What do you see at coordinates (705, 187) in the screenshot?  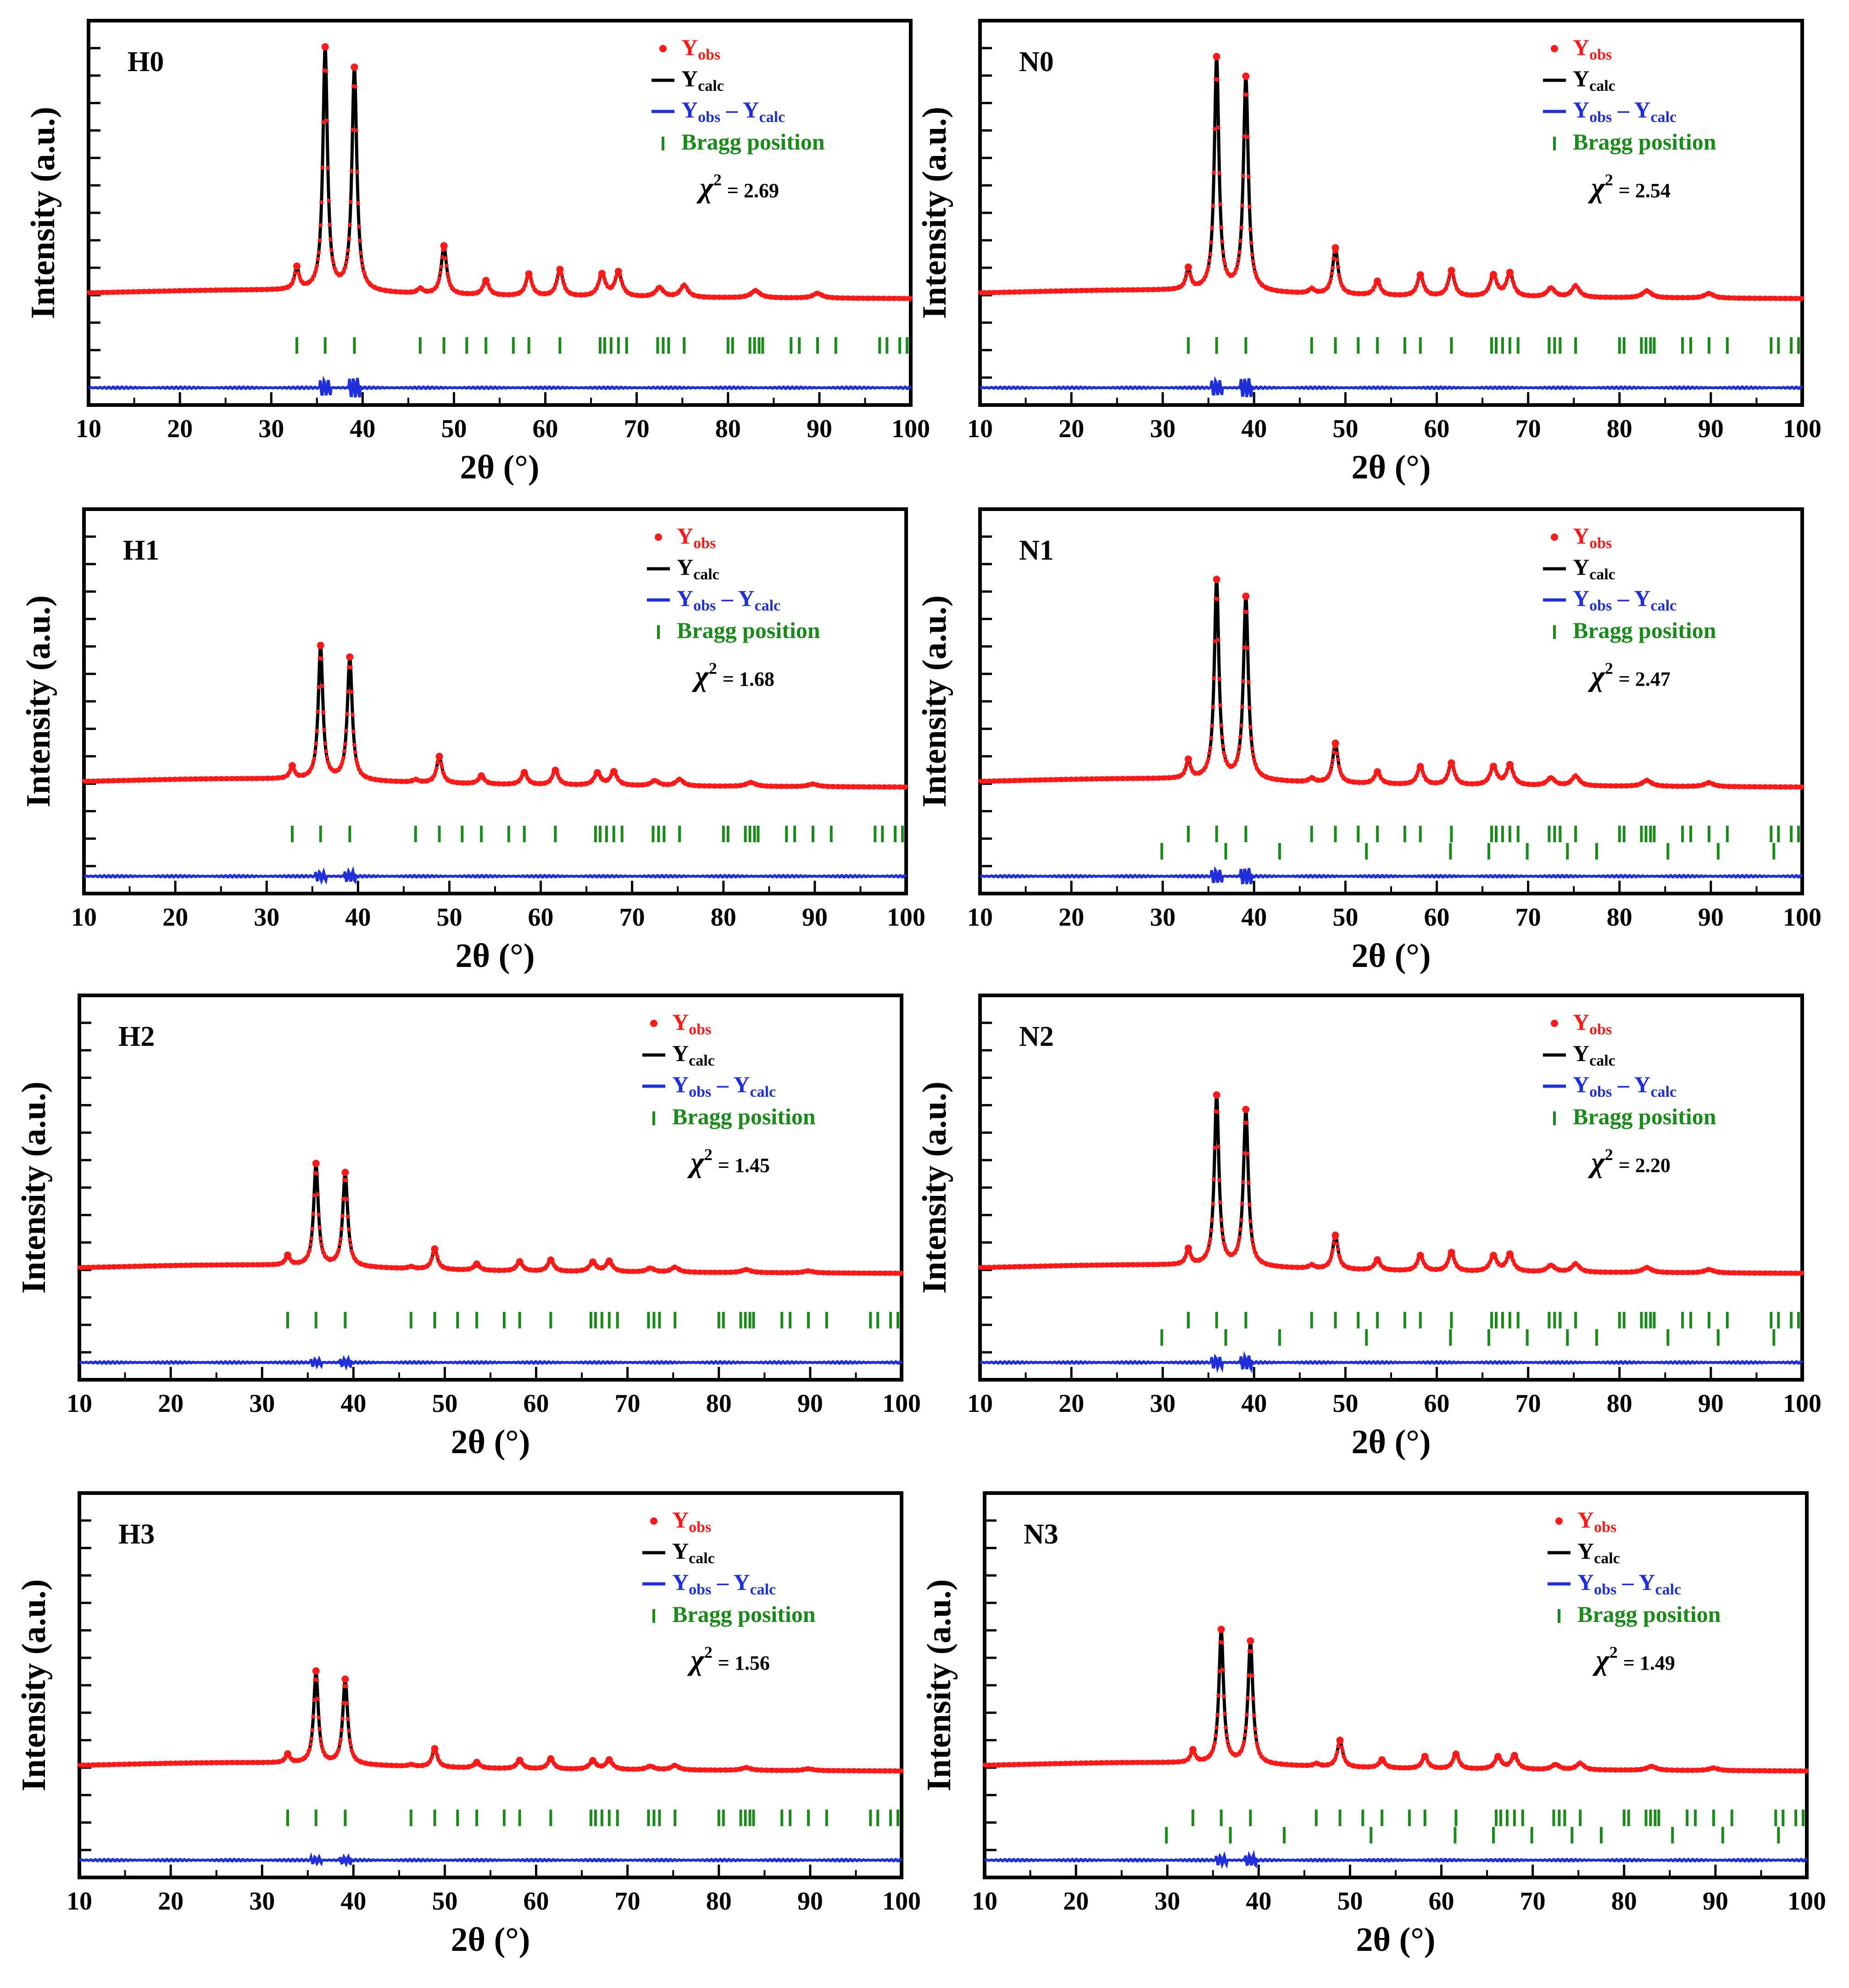 I see `chi-symbol: χ` at bounding box center [705, 187].